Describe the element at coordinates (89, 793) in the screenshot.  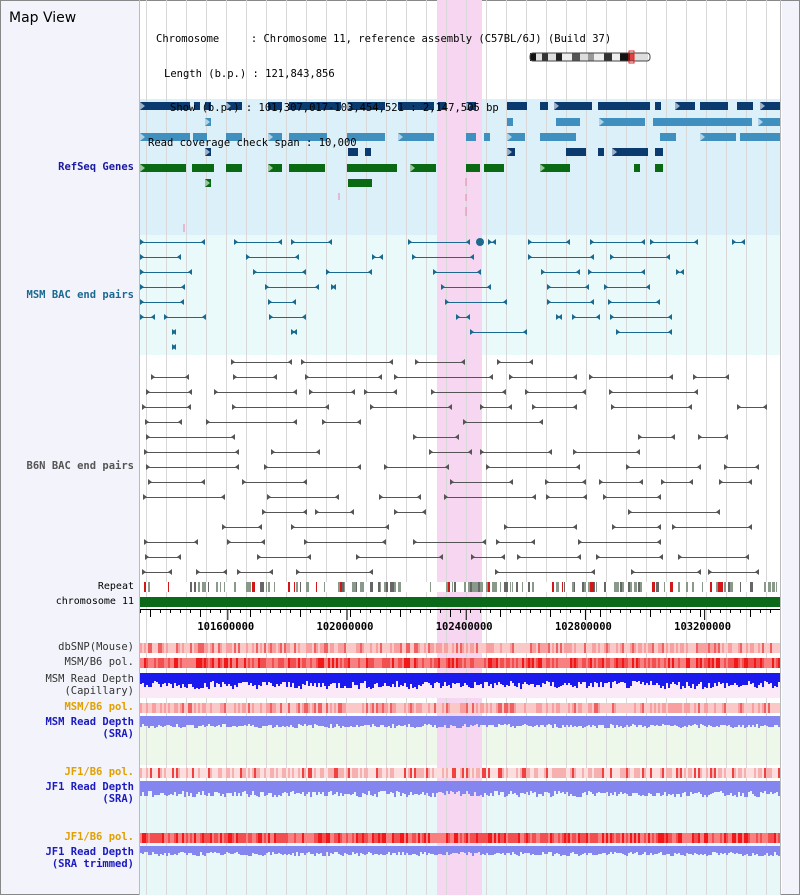
I see `track-label-jf1-depth-sra: JF1 Read Depth (SRA)` at that location.